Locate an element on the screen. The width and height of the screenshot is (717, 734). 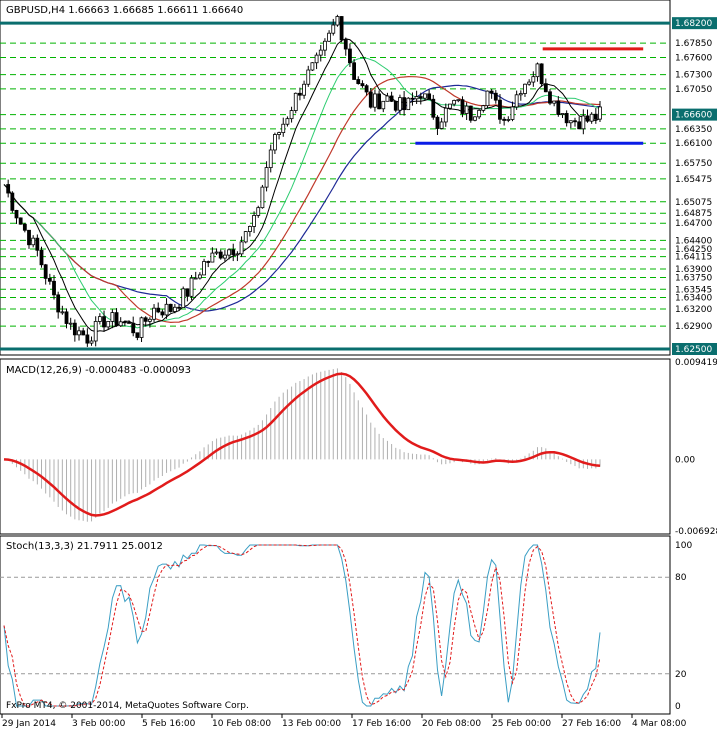
price-tick: 1.64250 is located at coordinates (693, 250).